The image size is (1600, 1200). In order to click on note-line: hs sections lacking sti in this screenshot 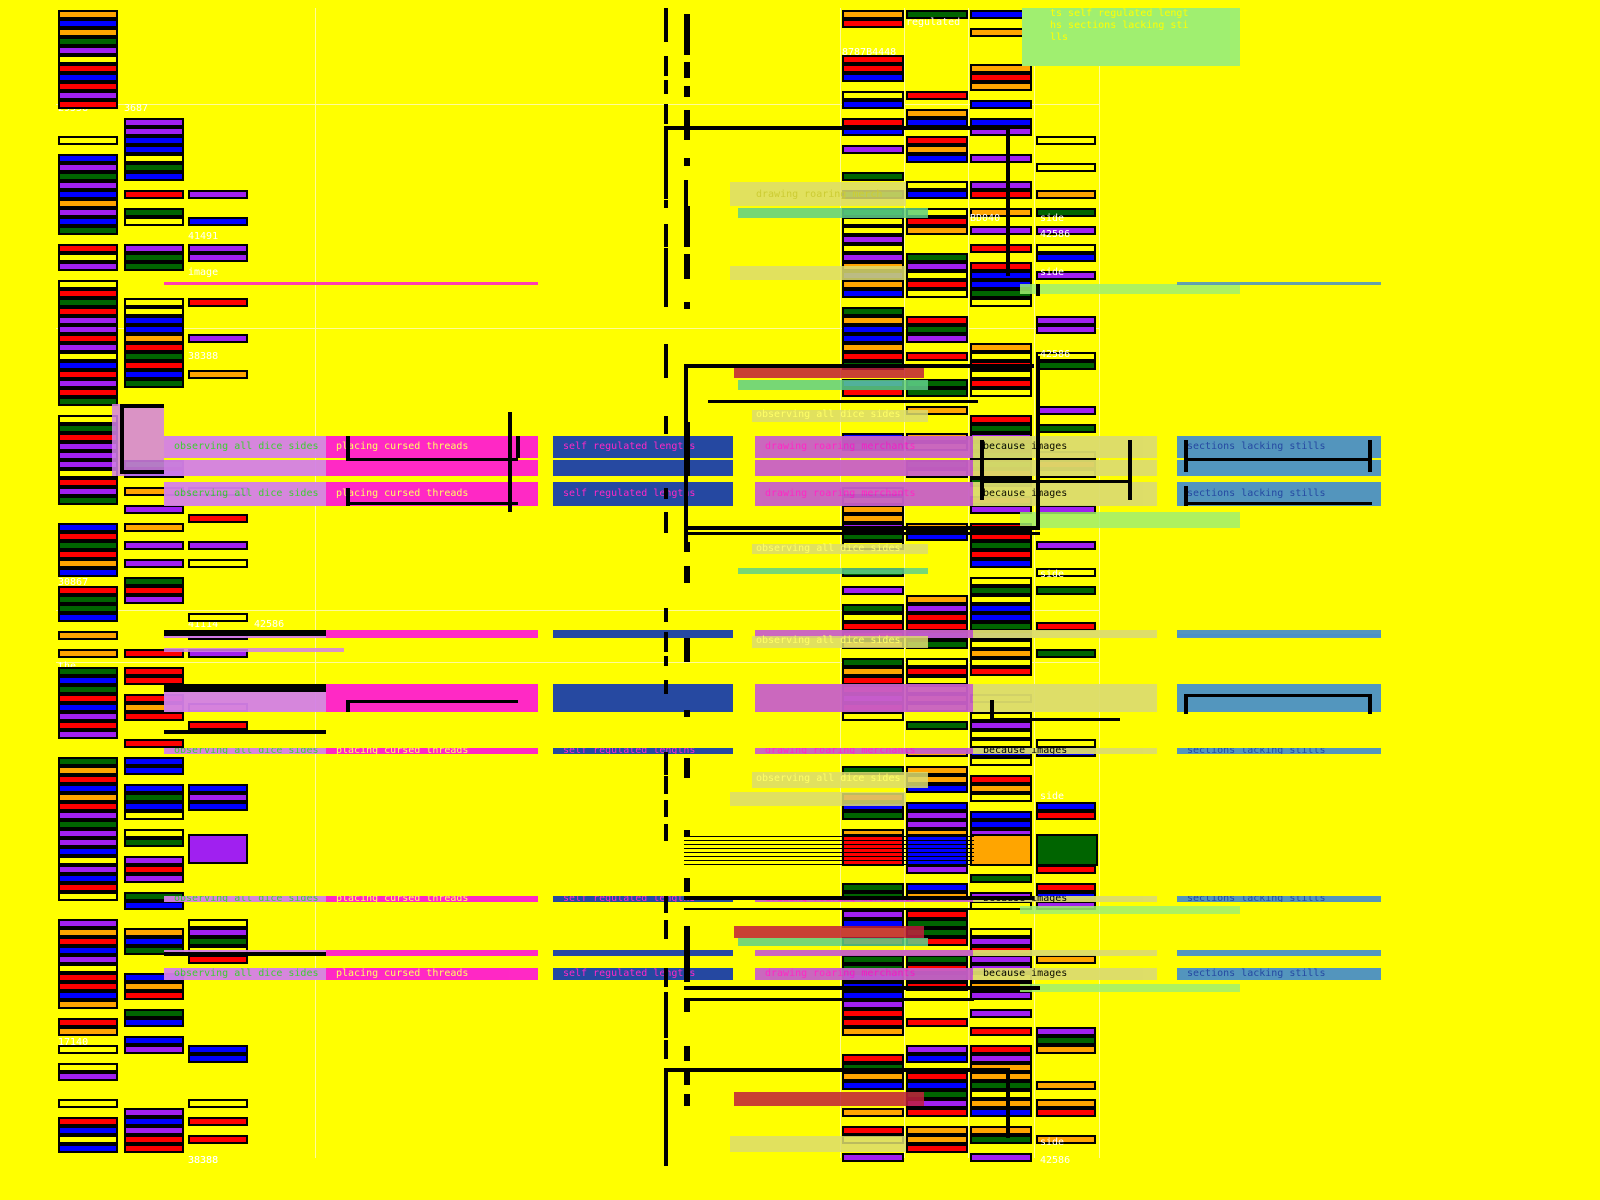, I will do `click(1119, 25)`.